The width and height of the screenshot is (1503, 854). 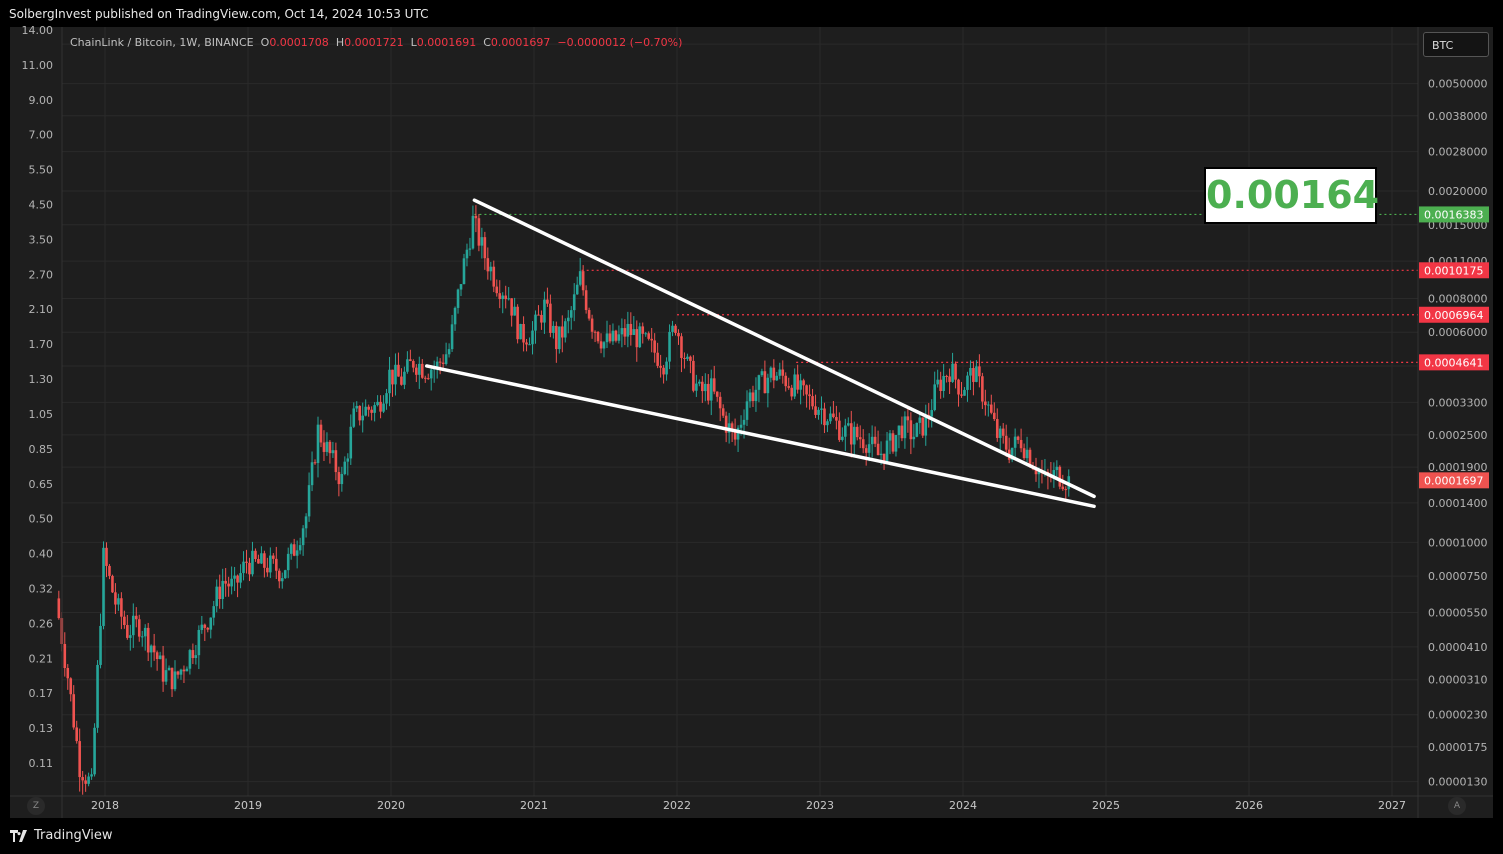 What do you see at coordinates (265, 42) in the screenshot?
I see `open-label: O` at bounding box center [265, 42].